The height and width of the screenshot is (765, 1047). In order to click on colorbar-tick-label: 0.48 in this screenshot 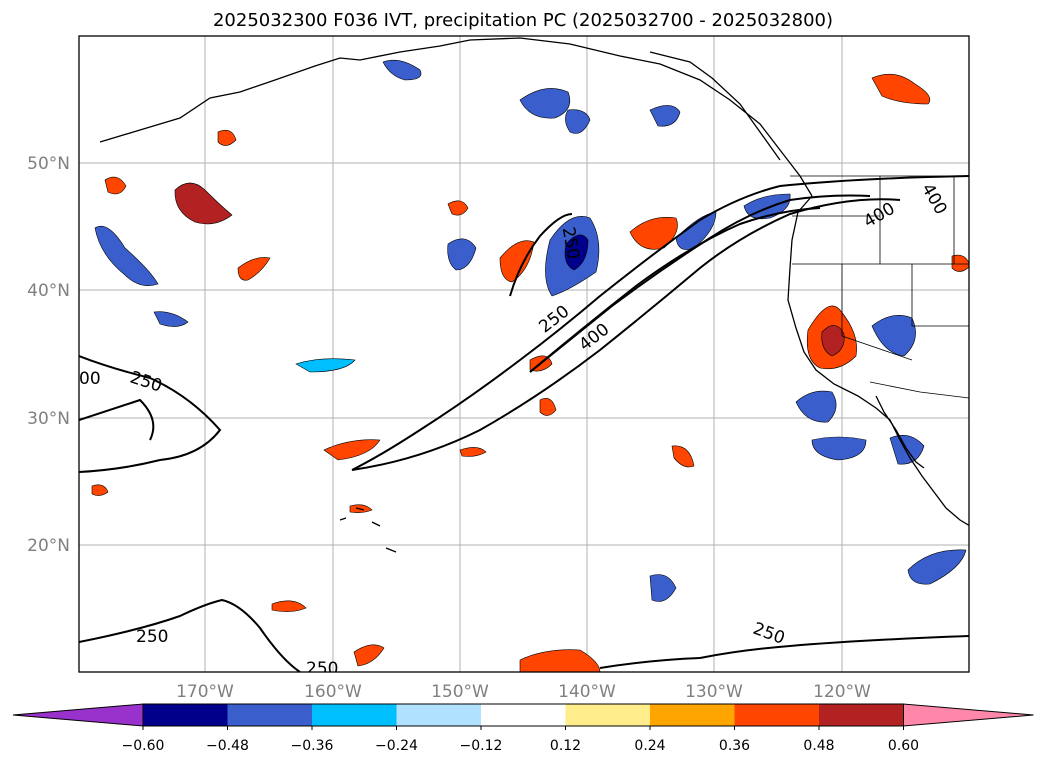, I will do `click(818, 746)`.